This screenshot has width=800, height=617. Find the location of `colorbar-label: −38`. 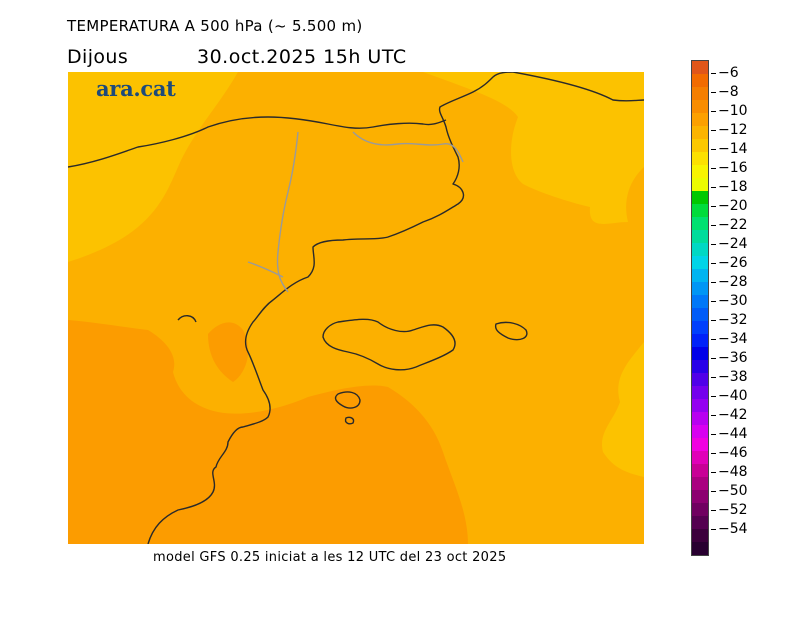

colorbar-label: −38 is located at coordinates (729, 377).